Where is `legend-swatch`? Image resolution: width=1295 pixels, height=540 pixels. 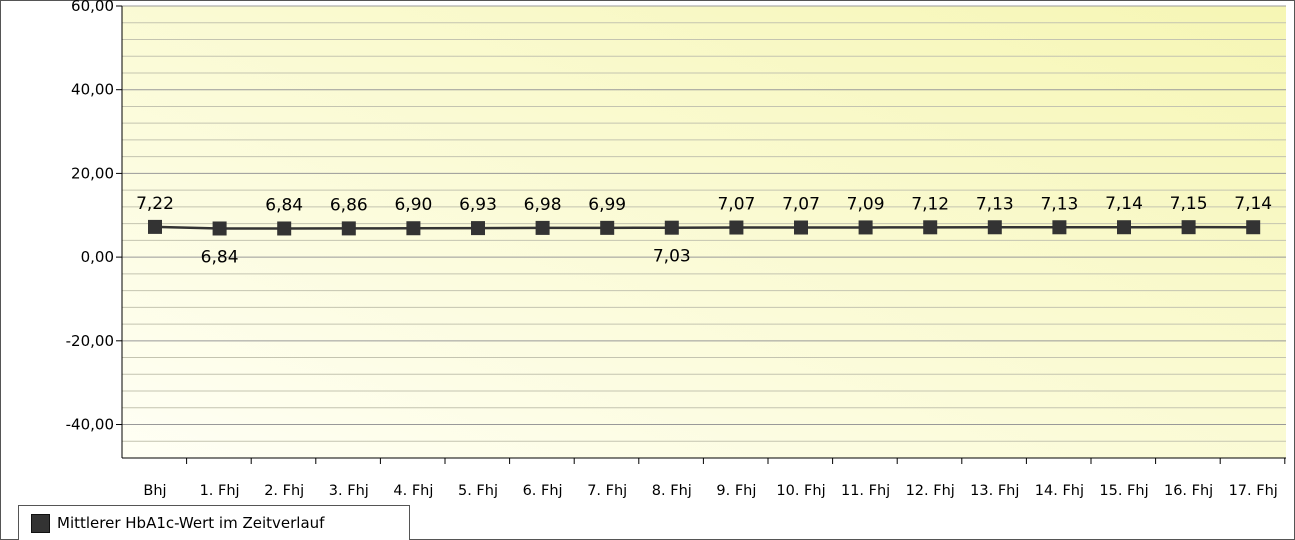
legend-swatch is located at coordinates (40, 523).